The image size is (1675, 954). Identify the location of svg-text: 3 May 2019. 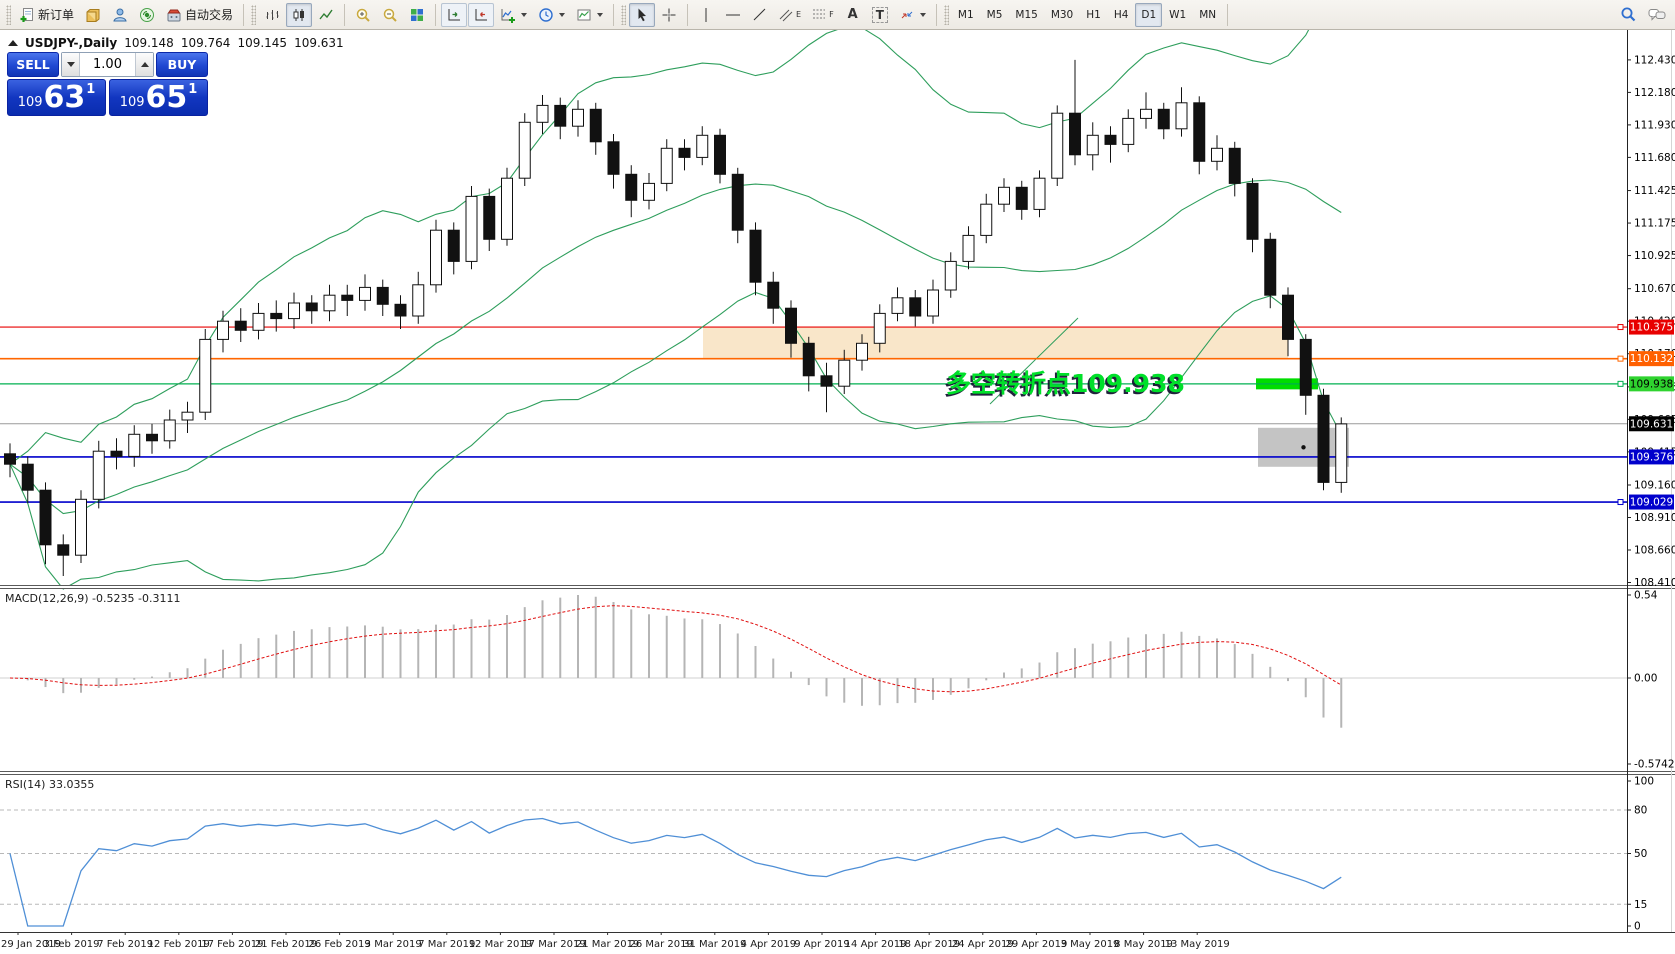
(1090, 944).